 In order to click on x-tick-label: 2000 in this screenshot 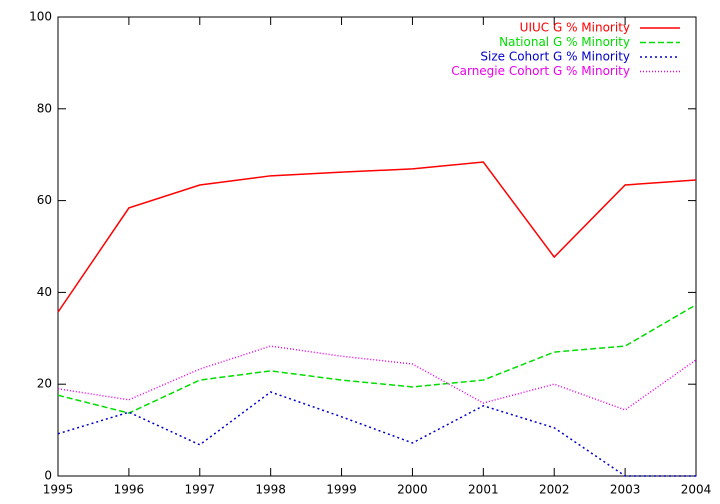, I will do `click(412, 490)`.